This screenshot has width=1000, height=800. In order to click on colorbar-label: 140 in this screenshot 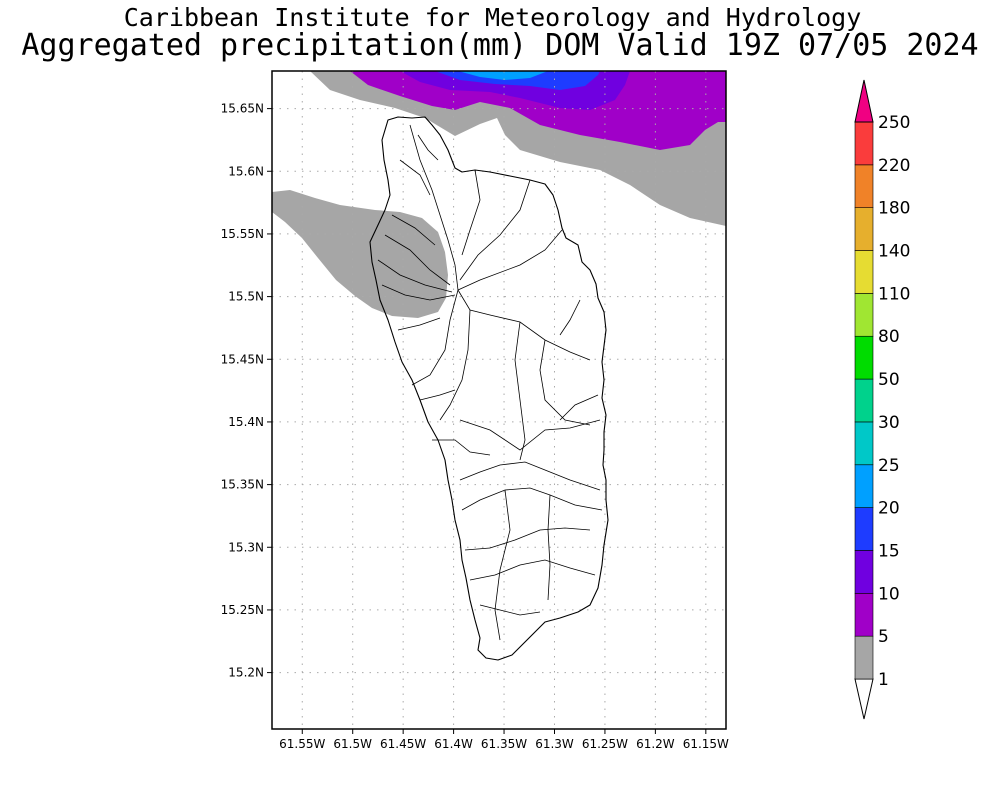, I will do `click(894, 252)`.